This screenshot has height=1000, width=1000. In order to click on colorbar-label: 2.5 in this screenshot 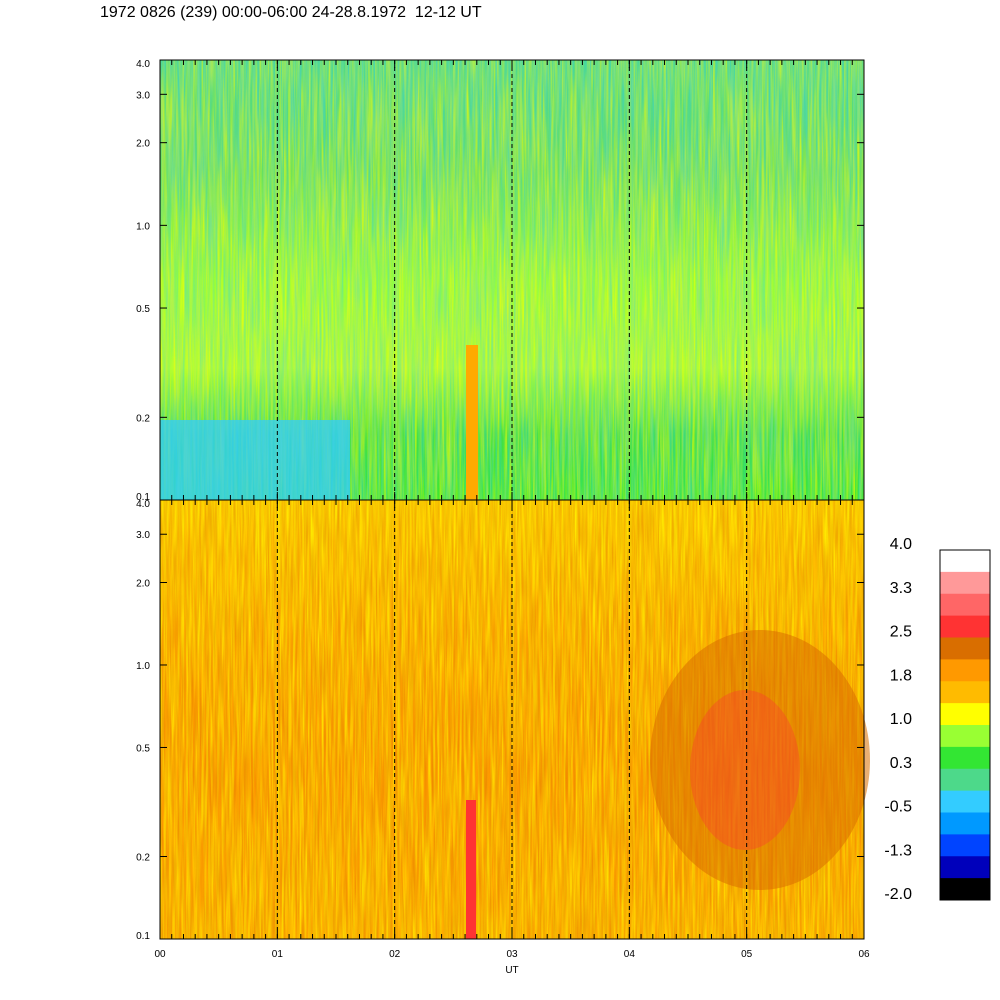, I will do `click(901, 632)`.